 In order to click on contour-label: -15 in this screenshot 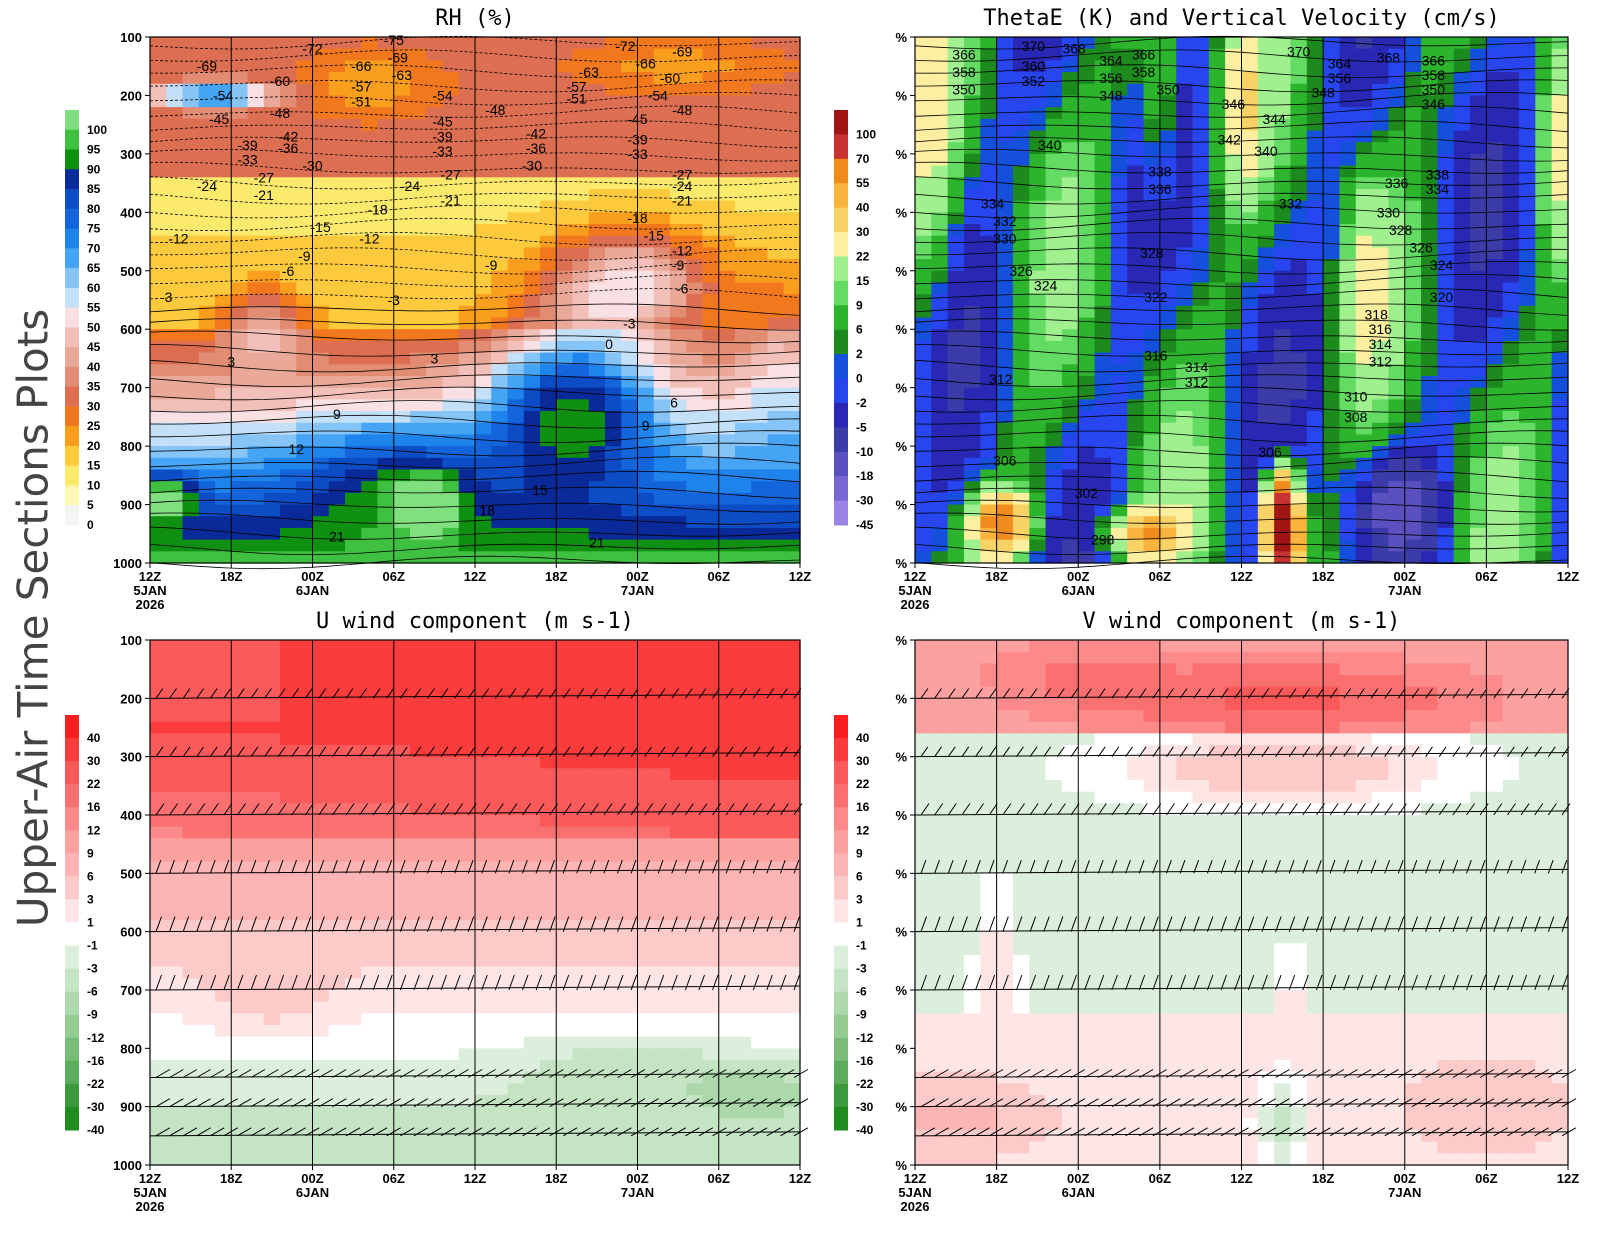, I will do `click(321, 227)`.